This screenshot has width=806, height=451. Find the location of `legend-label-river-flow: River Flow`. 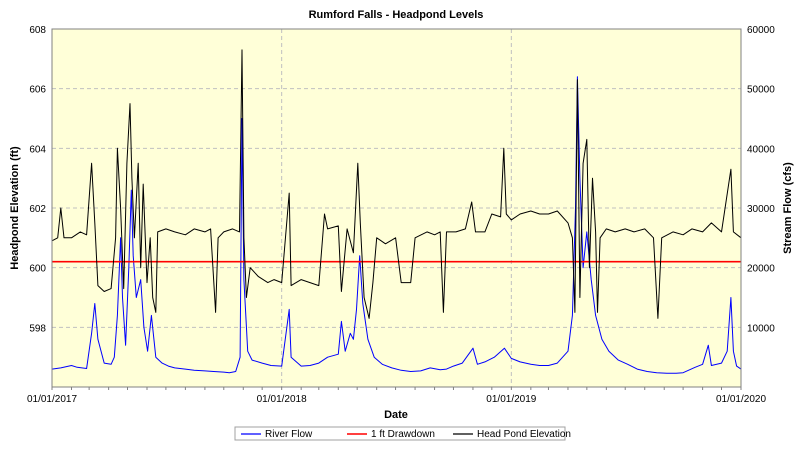

legend-label-river-flow: River Flow is located at coordinates (289, 434).